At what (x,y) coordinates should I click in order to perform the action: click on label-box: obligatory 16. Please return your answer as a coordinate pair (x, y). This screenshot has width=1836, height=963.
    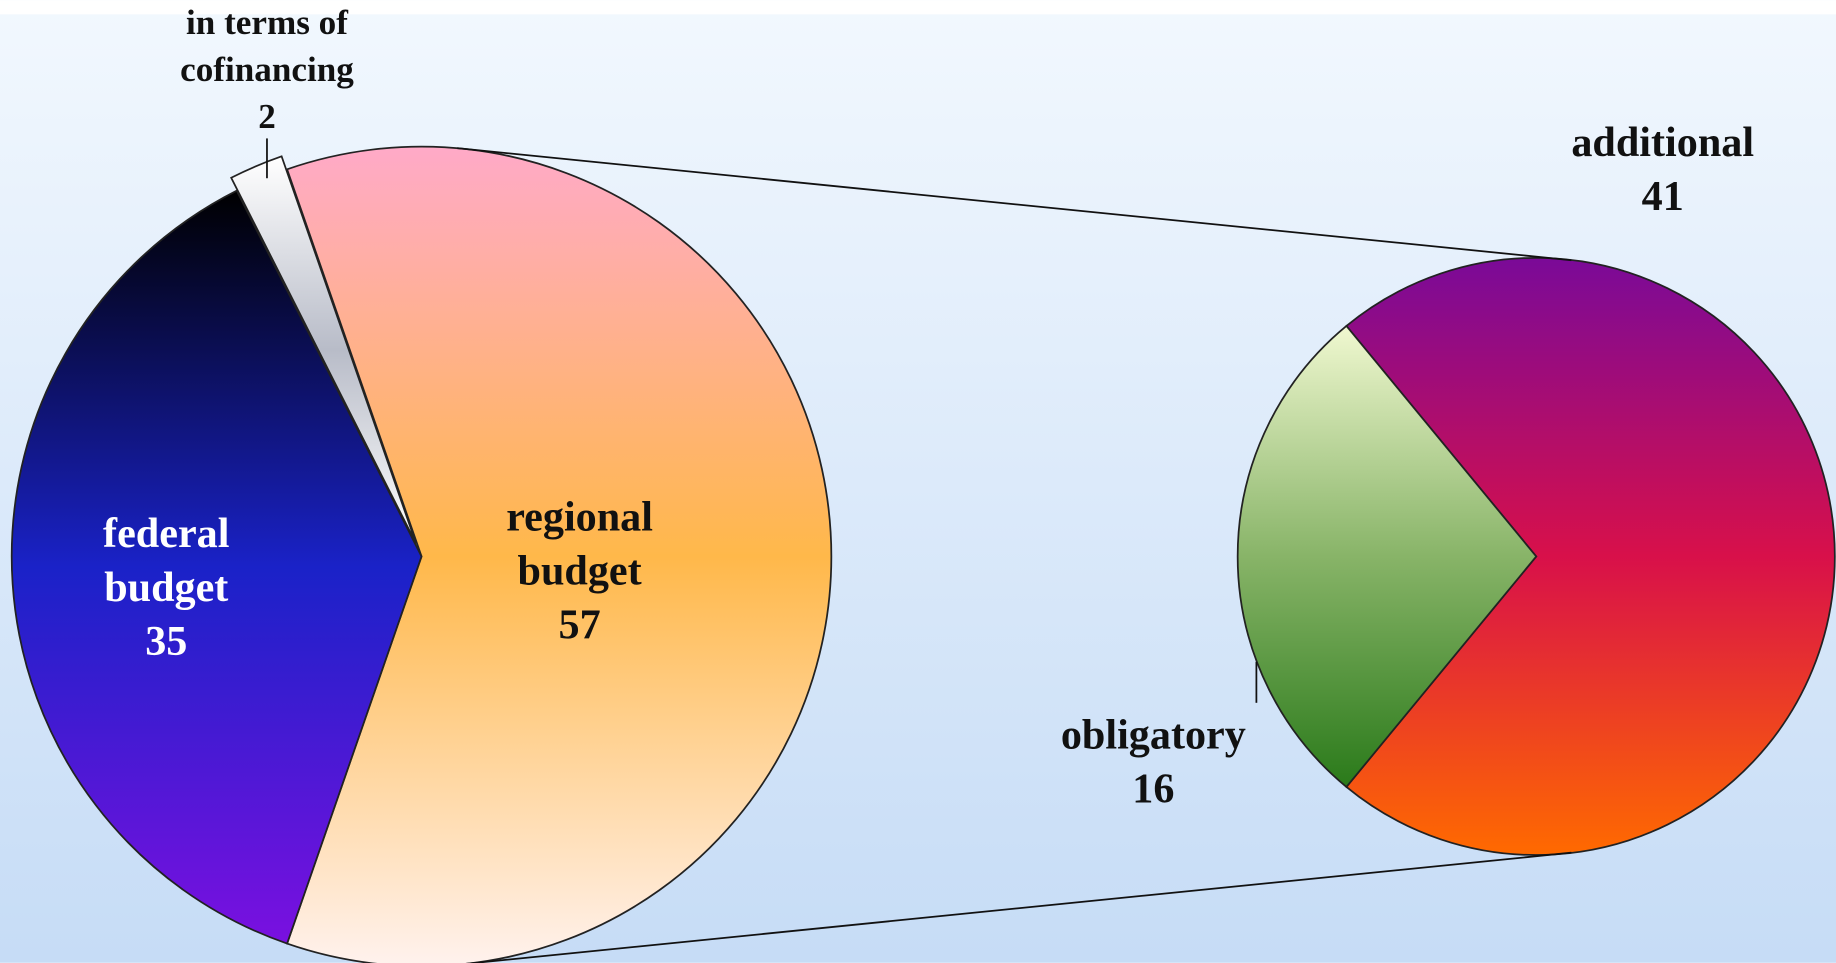
    Looking at the image, I should click on (1154, 761).